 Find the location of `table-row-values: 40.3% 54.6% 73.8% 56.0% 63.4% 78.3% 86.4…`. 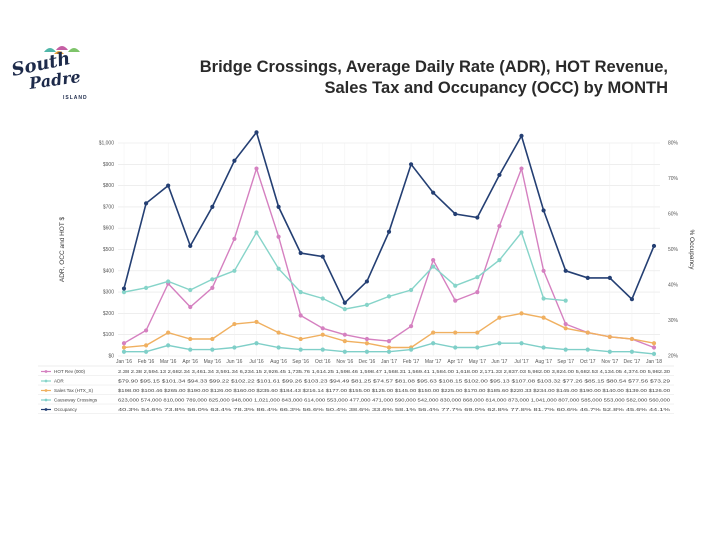

table-row-values: 40.3% 54.6% 73.8% 56.0% 63.4% 78.3% 86.4… is located at coordinates (394, 409).